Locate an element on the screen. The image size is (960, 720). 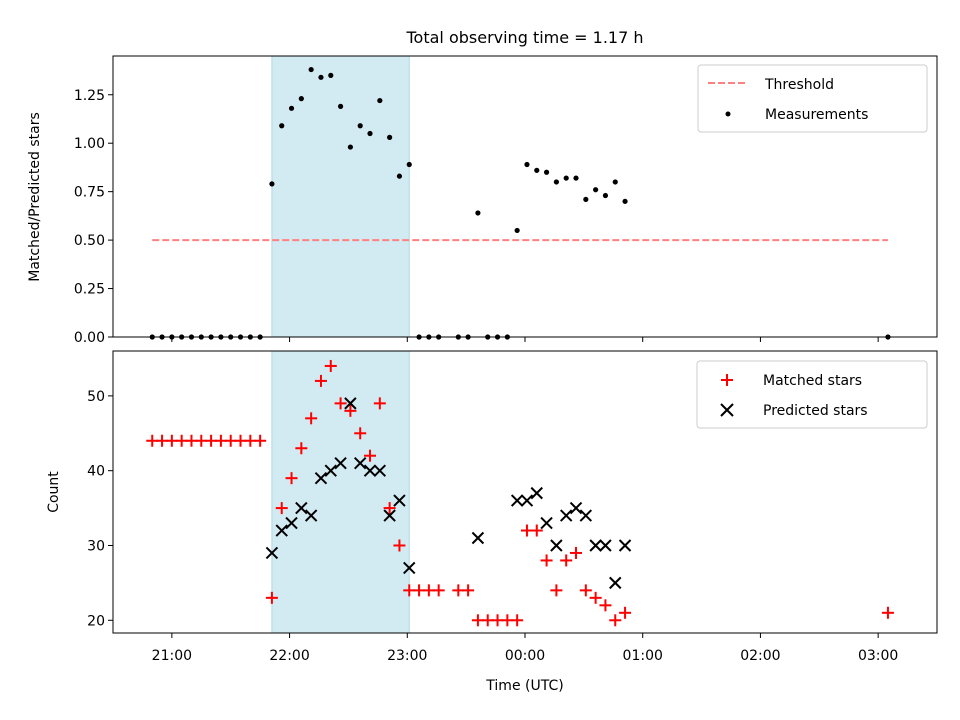
observing-interval-shade-top is located at coordinates (340, 196).